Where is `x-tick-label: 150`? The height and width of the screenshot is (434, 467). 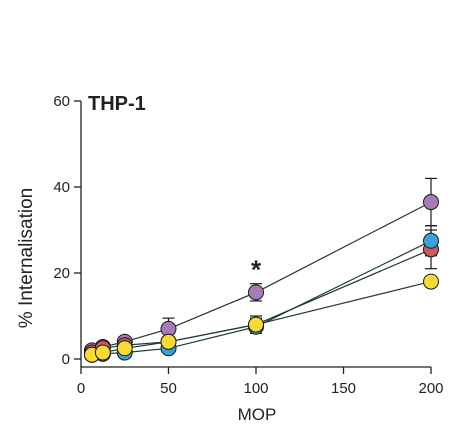
x-tick-label: 150 is located at coordinates (343, 388).